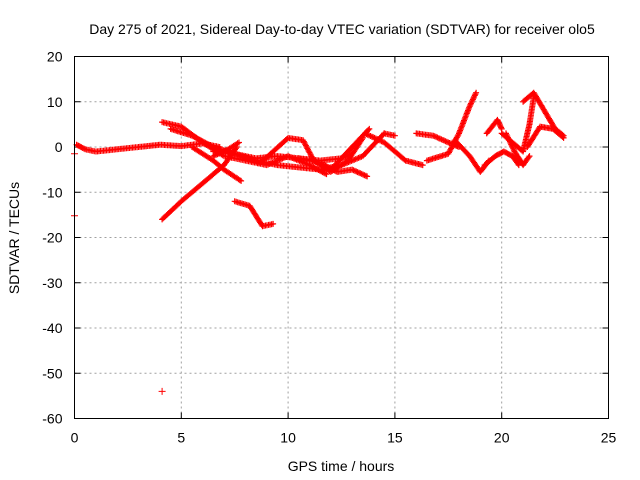 The height and width of the screenshot is (480, 640). Describe the element at coordinates (52, 328) in the screenshot. I see `y-tick-label: -40` at that location.